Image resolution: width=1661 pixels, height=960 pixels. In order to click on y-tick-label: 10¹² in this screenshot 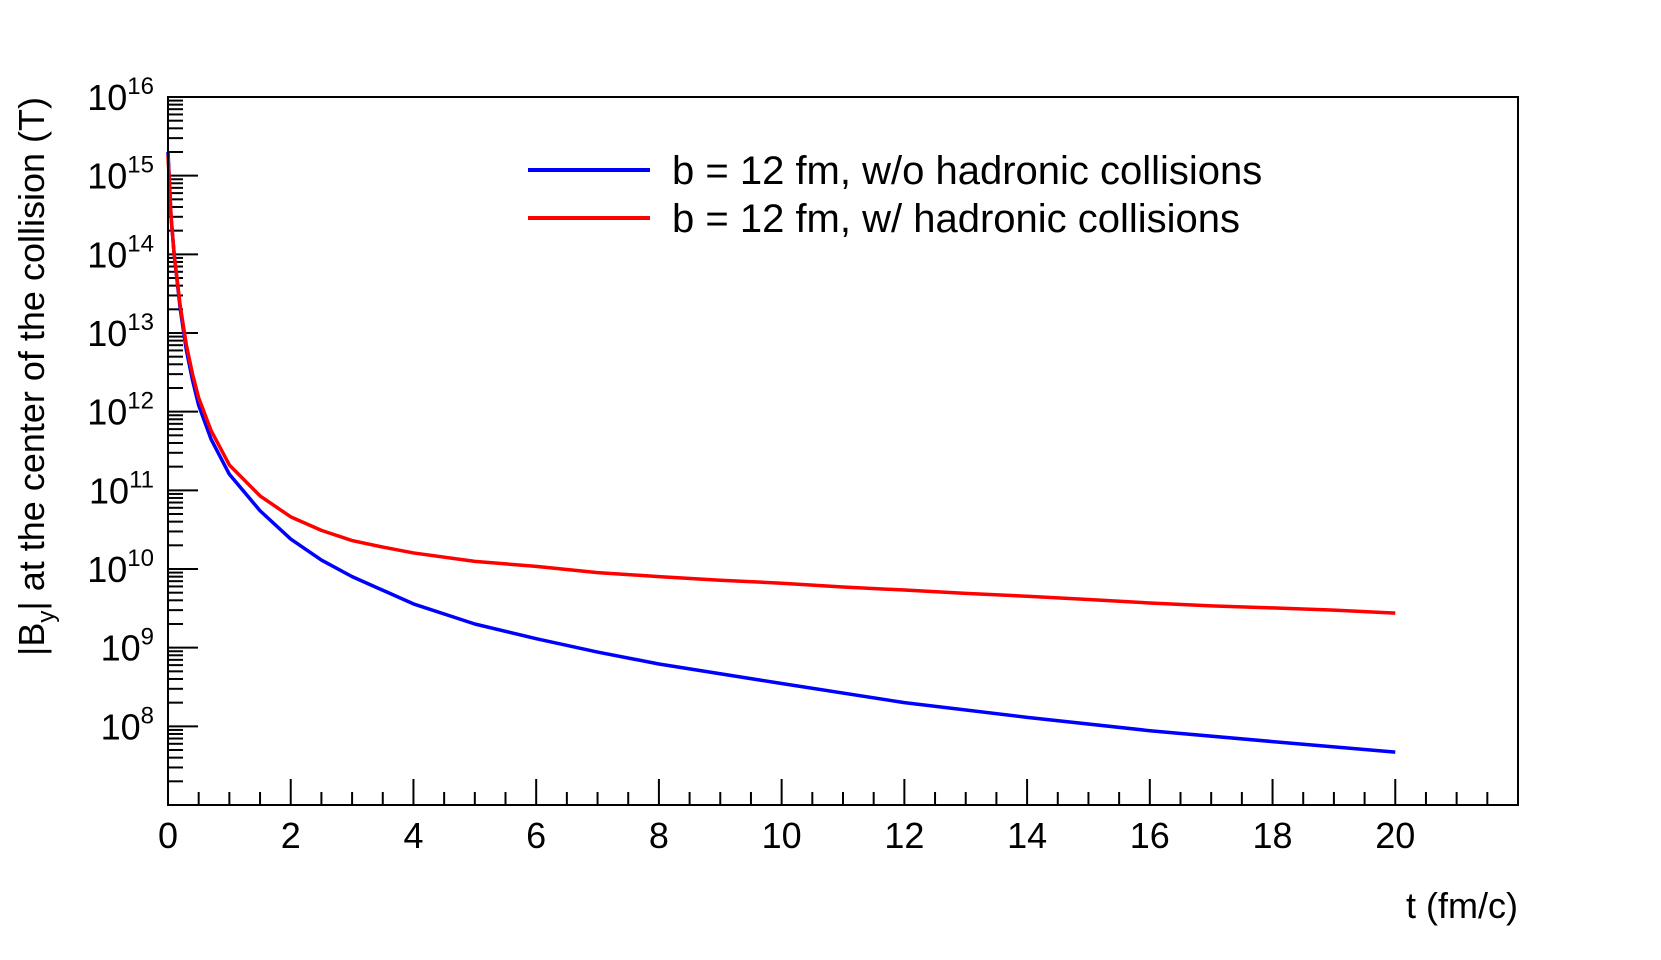, I will do `click(120, 410)`.